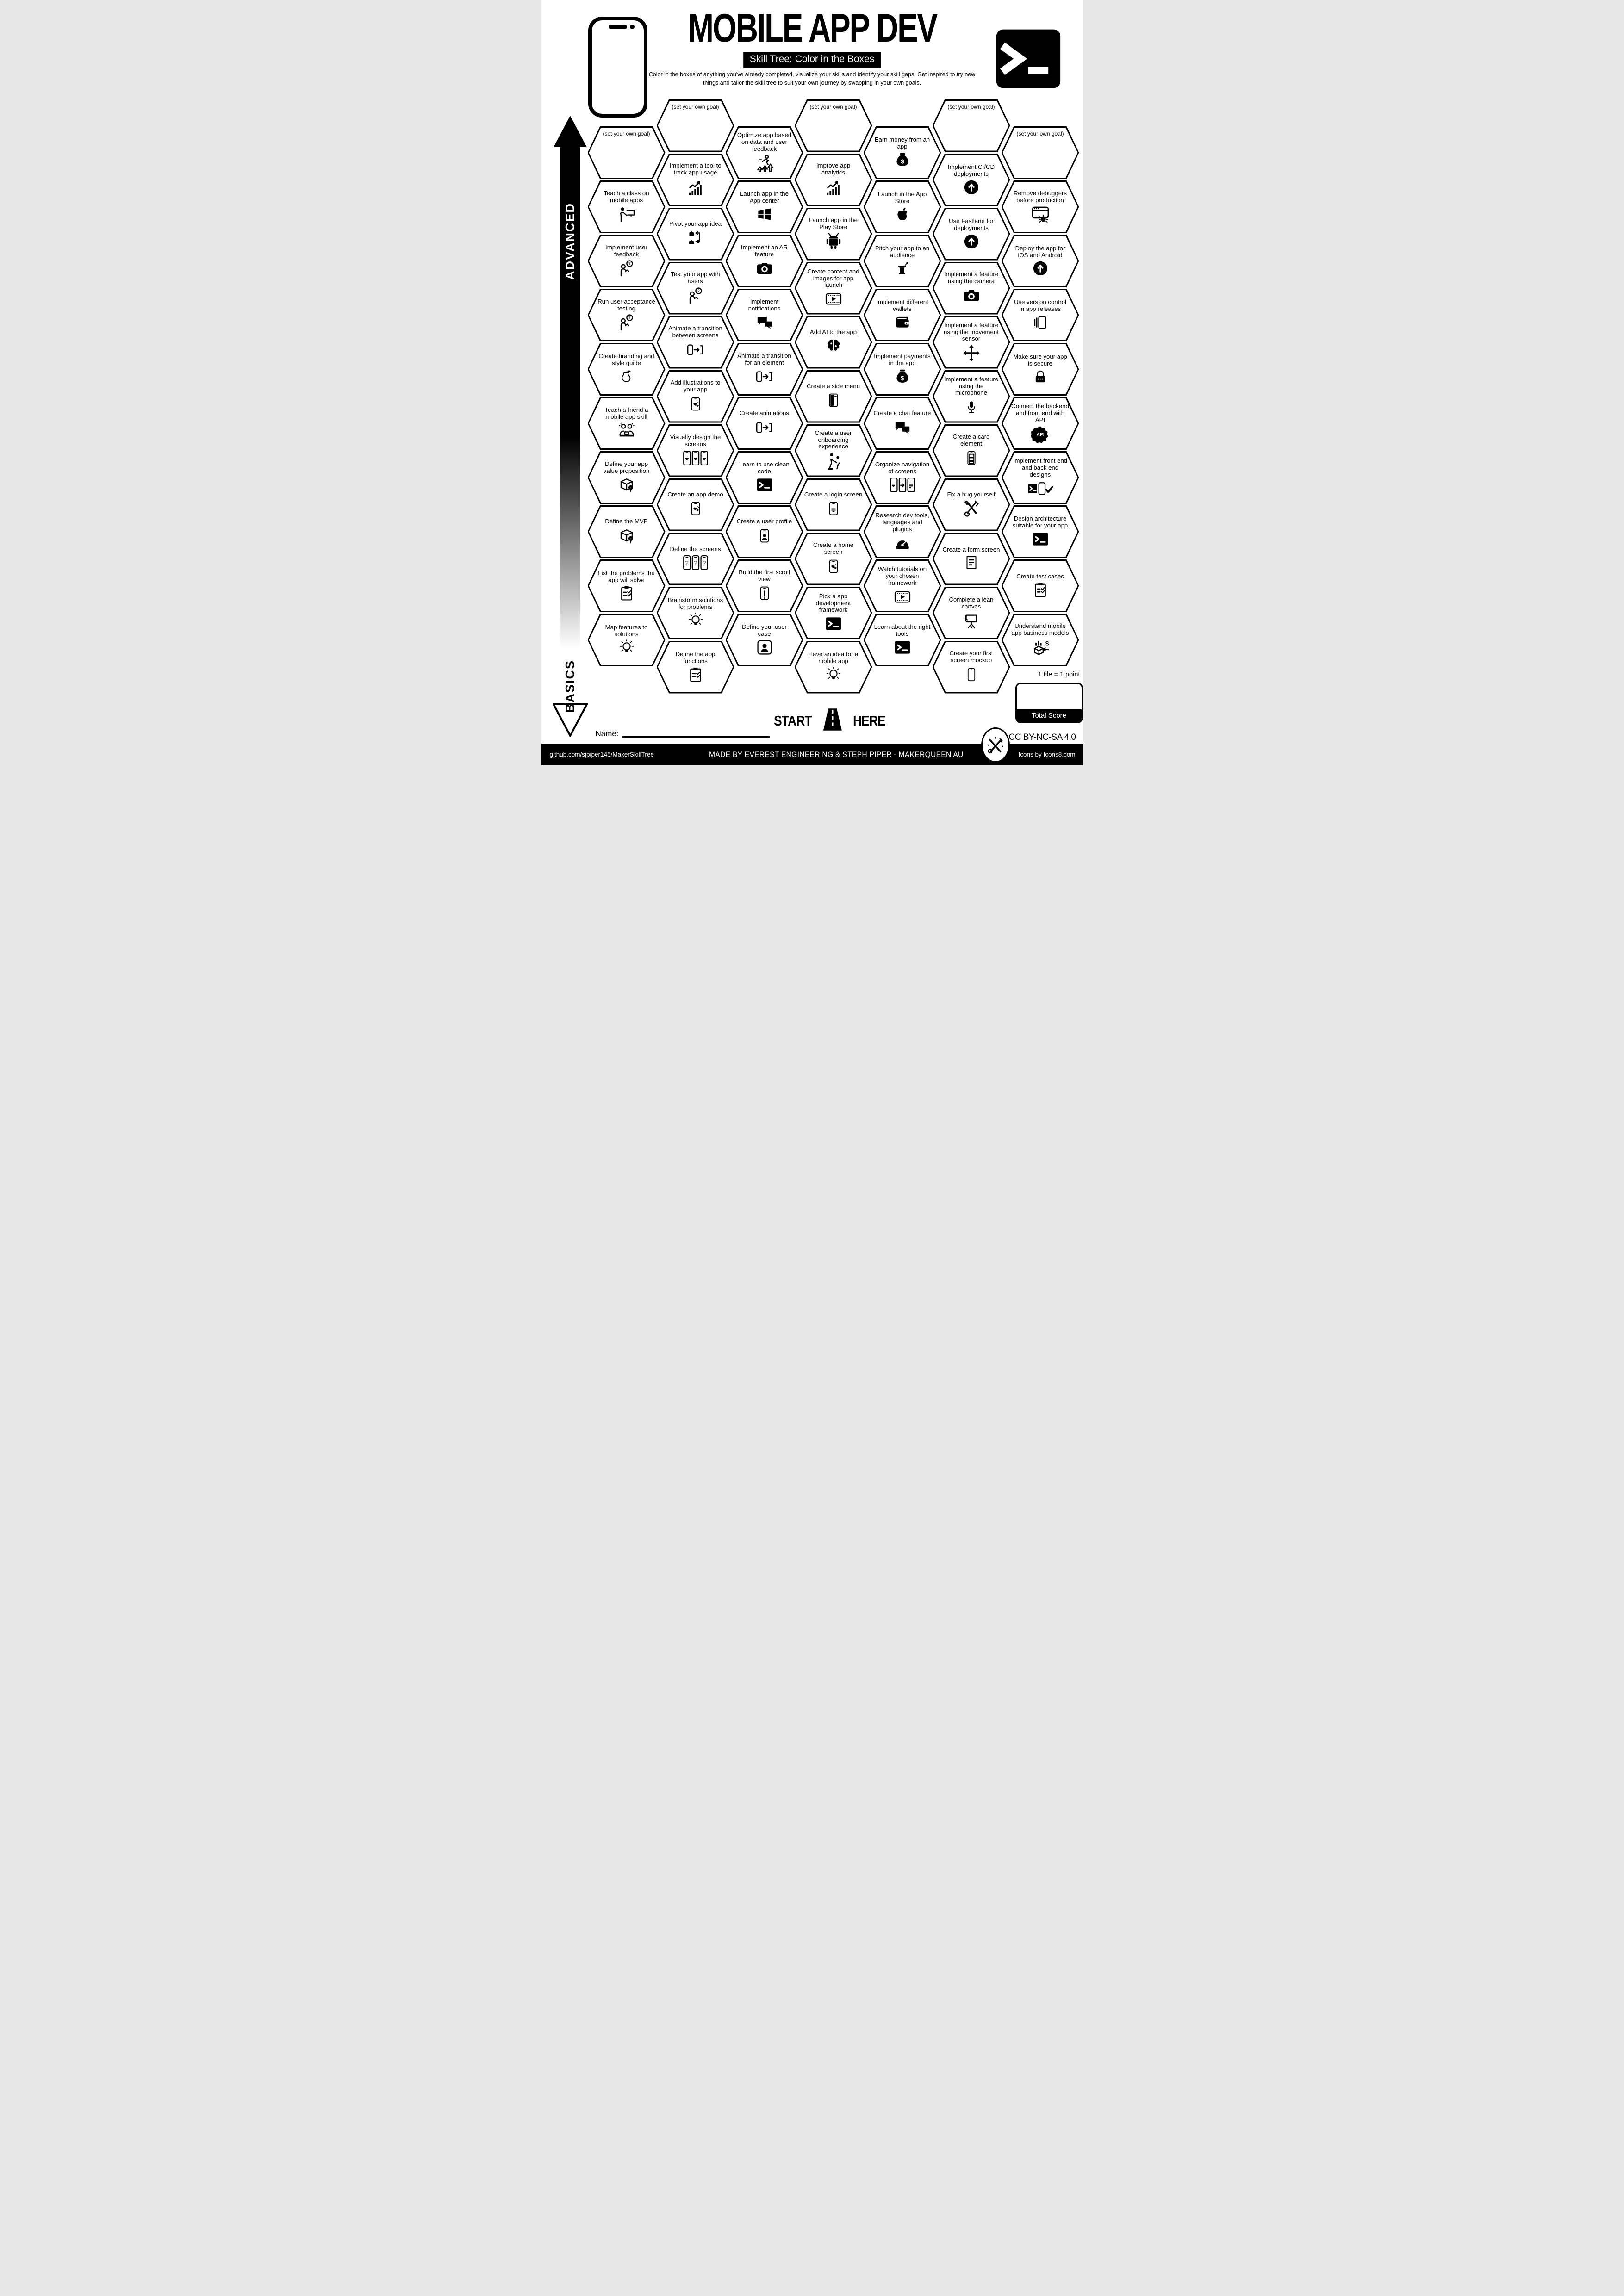 The image size is (1624, 2296). Describe the element at coordinates (626, 370) in the screenshot. I see `hex-create-branding-and-style-guide: Create branding and style guide` at that location.